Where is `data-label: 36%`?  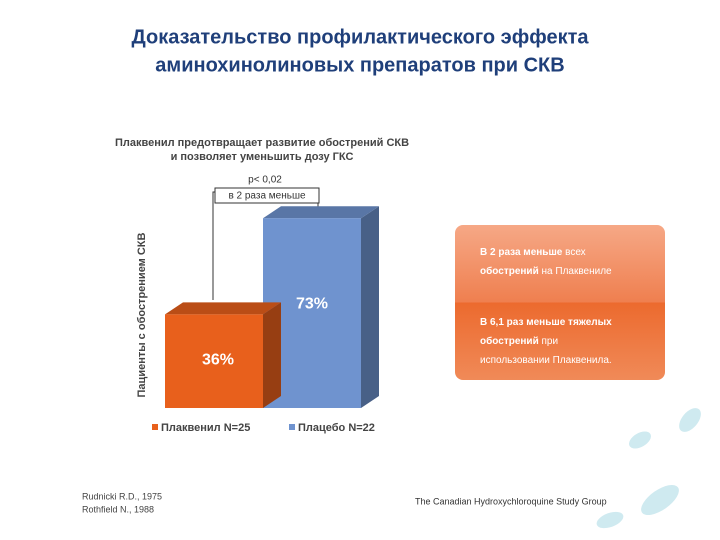
data-label: 36% is located at coordinates (218, 360).